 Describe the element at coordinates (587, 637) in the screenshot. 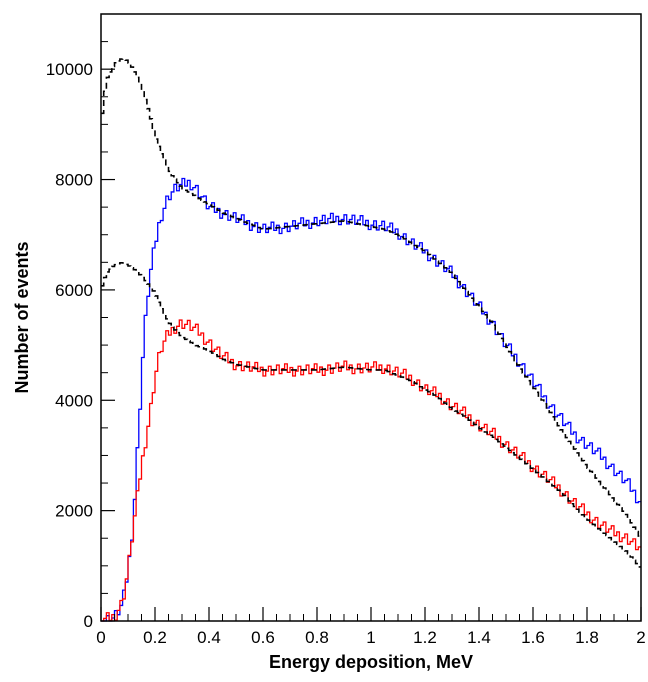

I see `x-tick-label: 1.8` at that location.